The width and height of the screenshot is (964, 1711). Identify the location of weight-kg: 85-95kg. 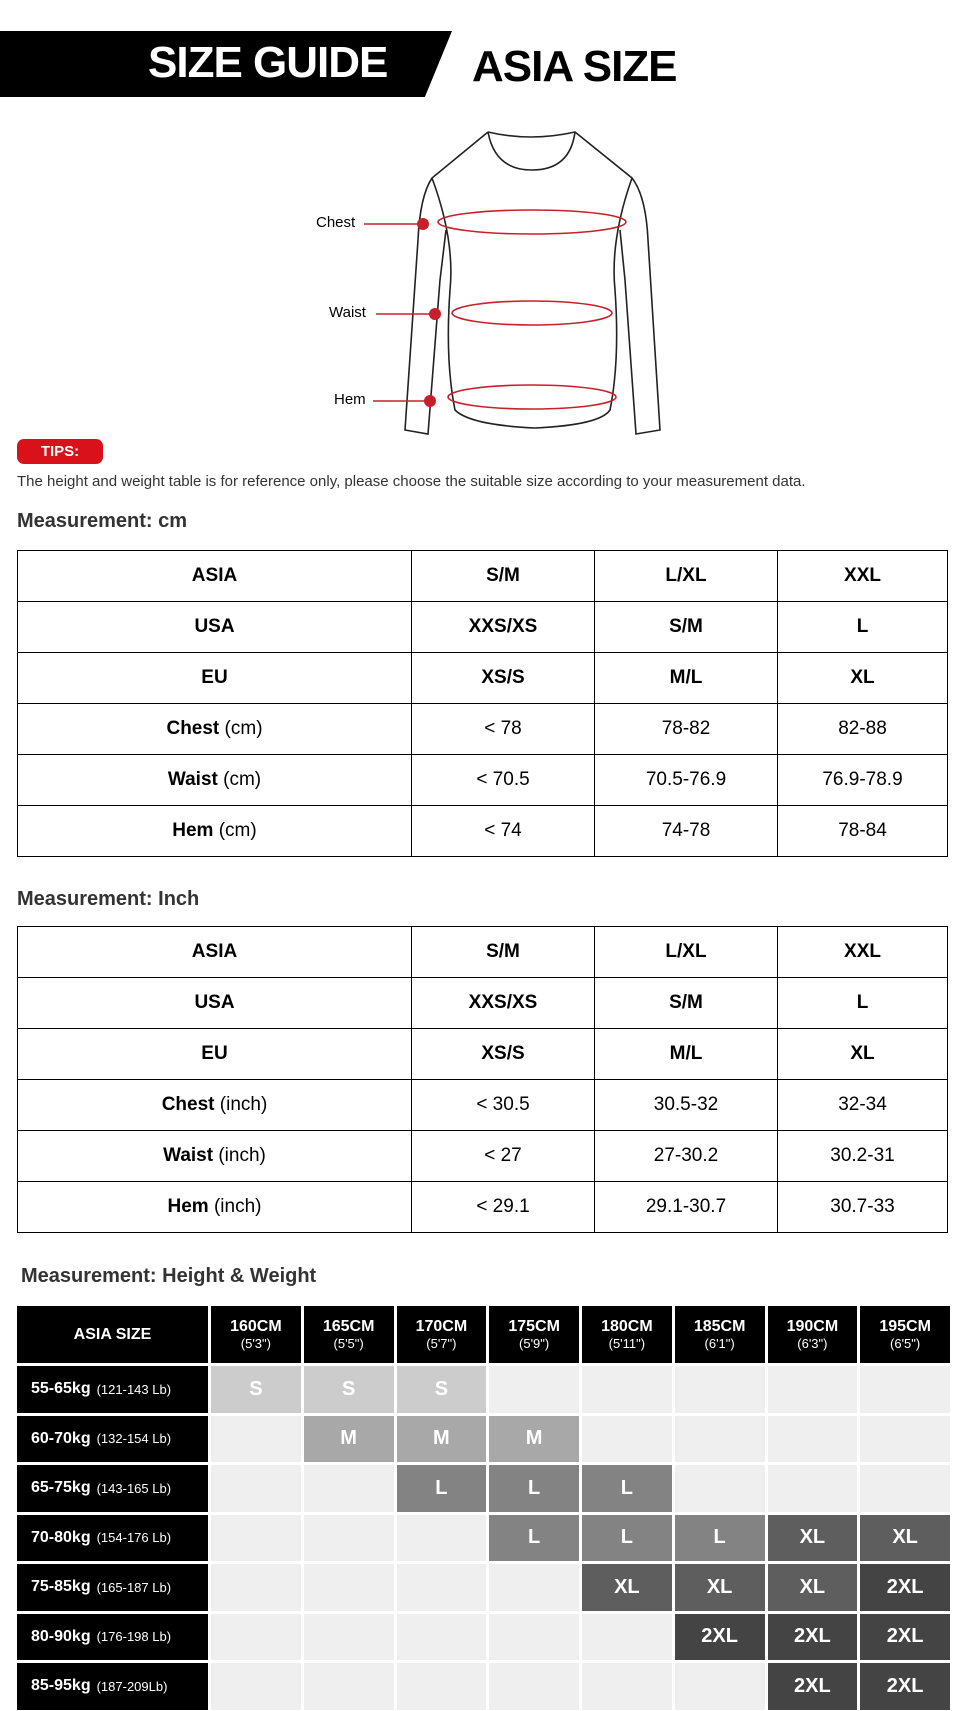
(61, 1686).